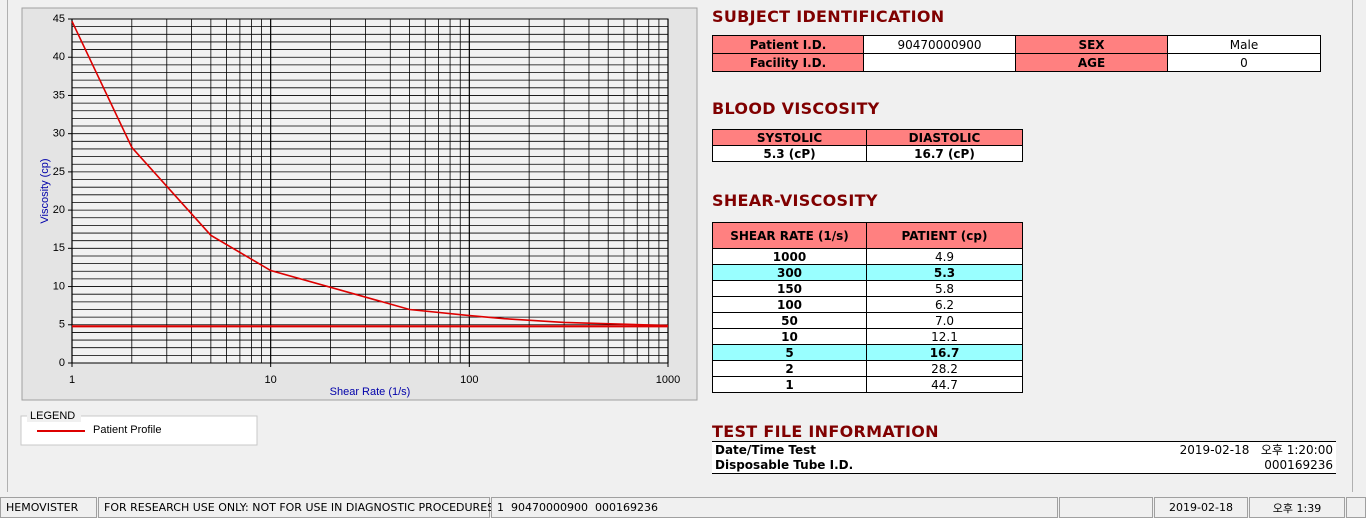 This screenshot has width=1366, height=518. What do you see at coordinates (867, 449) in the screenshot?
I see `field-label: Date/Time Test` at bounding box center [867, 449].